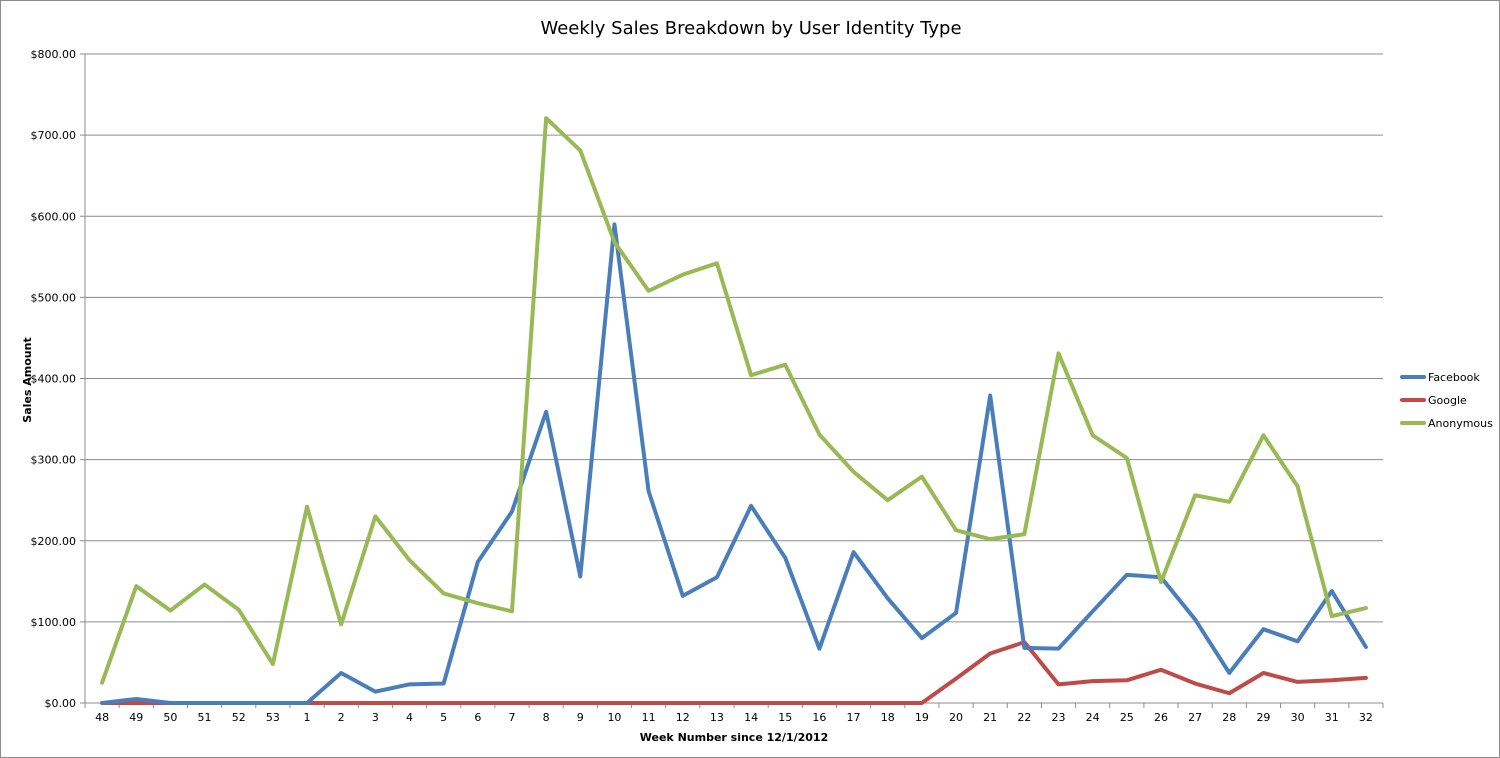 This screenshot has height=758, width=1500. What do you see at coordinates (54, 622) in the screenshot?
I see `y-tick-label: $100.00` at bounding box center [54, 622].